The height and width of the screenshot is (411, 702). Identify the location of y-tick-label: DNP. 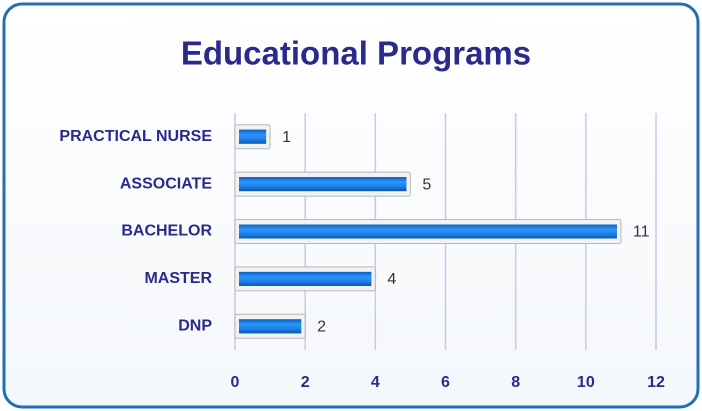
(195, 326).